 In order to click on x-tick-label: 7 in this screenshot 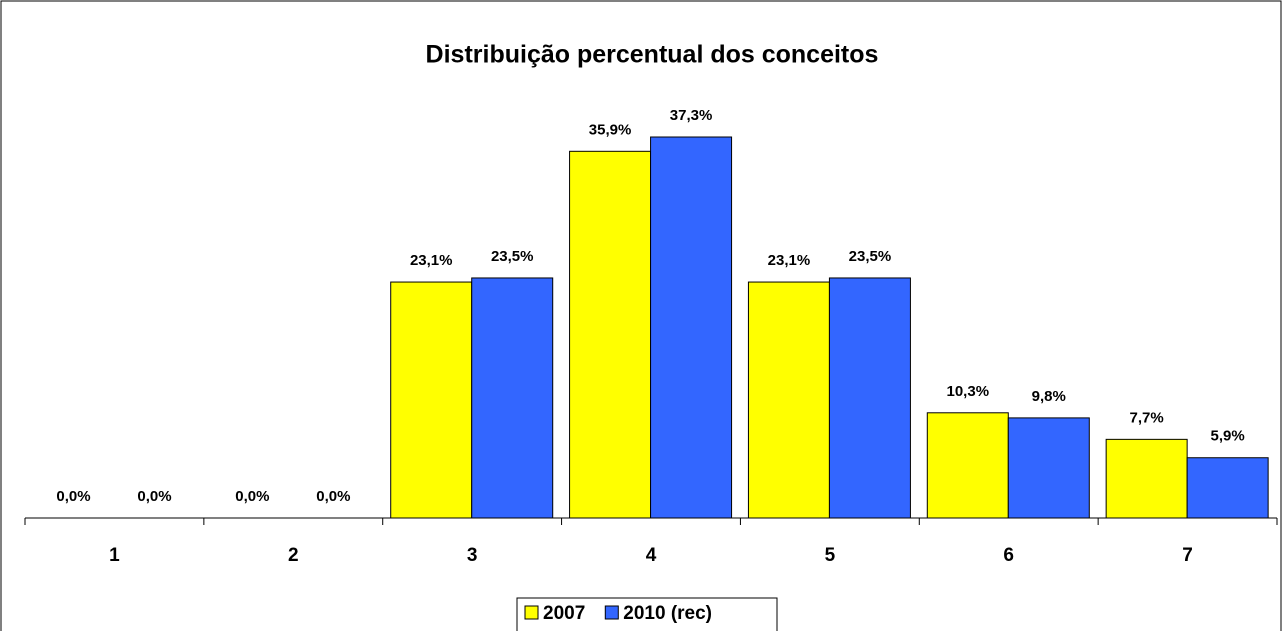, I will do `click(1187, 555)`.